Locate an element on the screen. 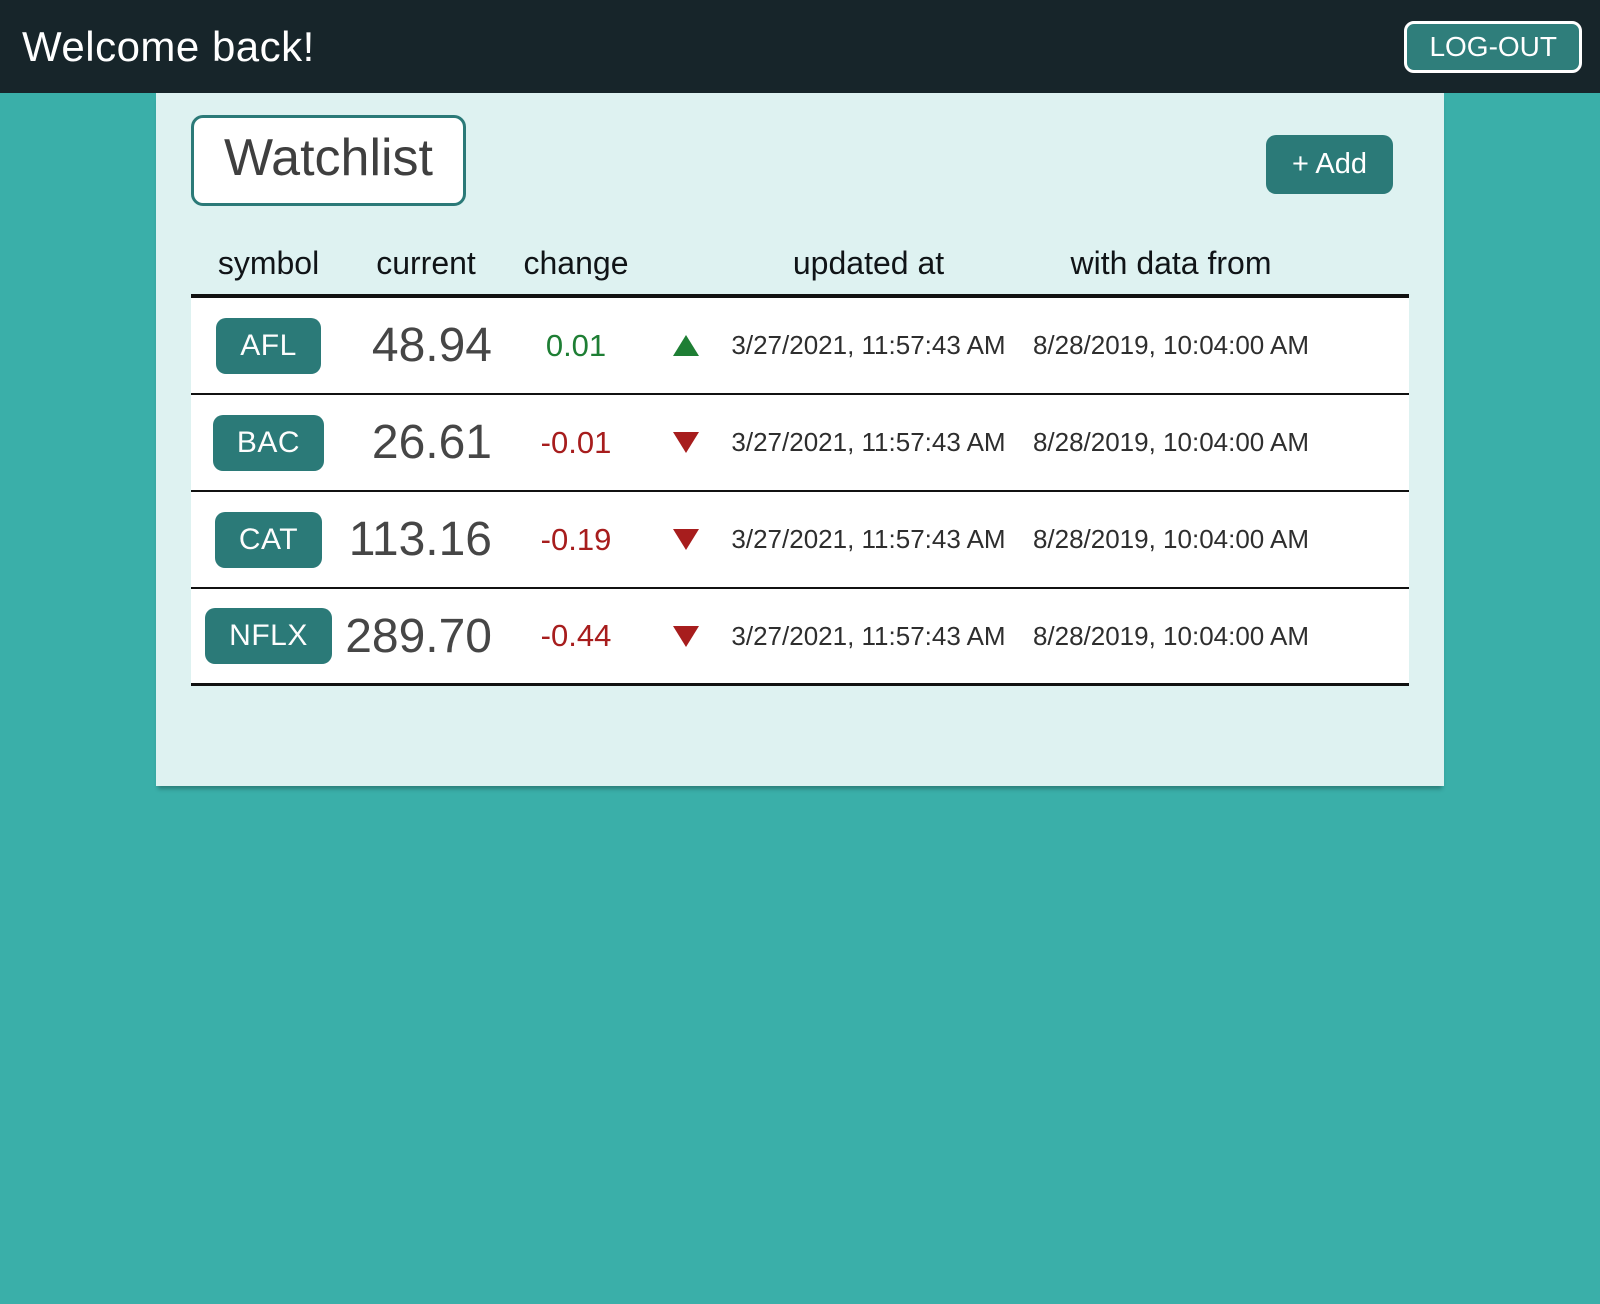 The image size is (1600, 1304). current-price: 48.94 is located at coordinates (431, 346).